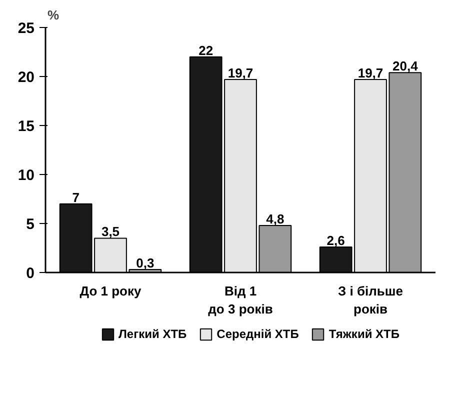 This screenshot has height=408, width=472. What do you see at coordinates (370, 300) in the screenshot?
I see `x-tick-label: З і більше років` at bounding box center [370, 300].